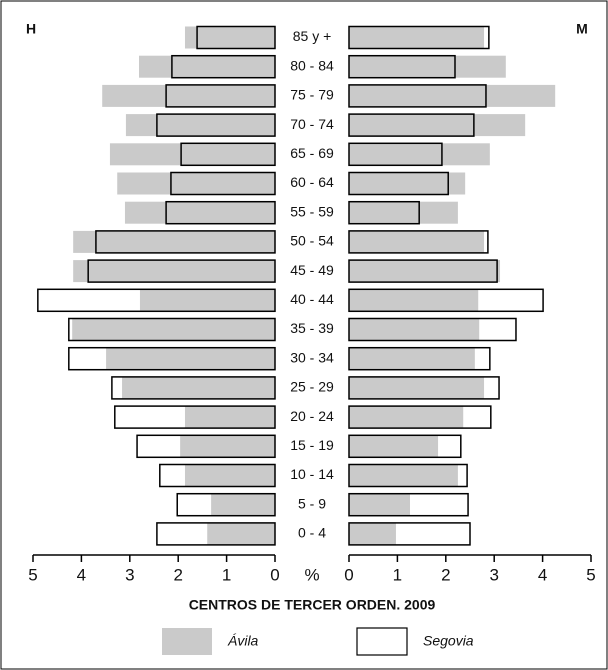 The height and width of the screenshot is (670, 608). Describe the element at coordinates (312, 503) in the screenshot. I see `category-label: 5 - 9` at that location.